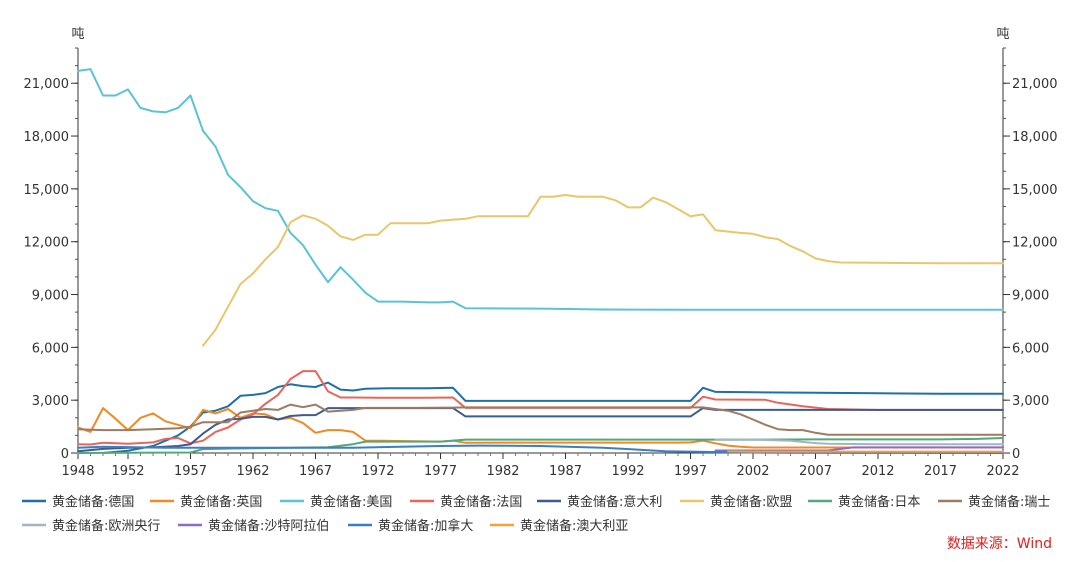  What do you see at coordinates (752, 471) in the screenshot?
I see `x-tick-label: 2002` at bounding box center [752, 471].